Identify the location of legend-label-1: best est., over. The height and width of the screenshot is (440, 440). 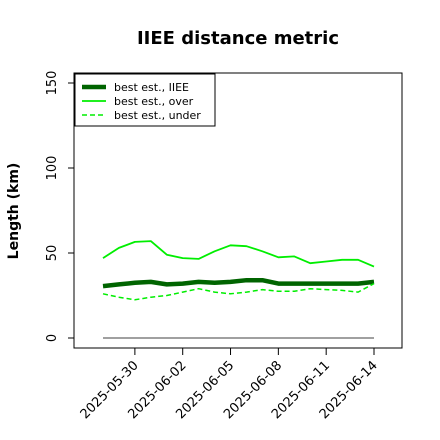
(154, 101).